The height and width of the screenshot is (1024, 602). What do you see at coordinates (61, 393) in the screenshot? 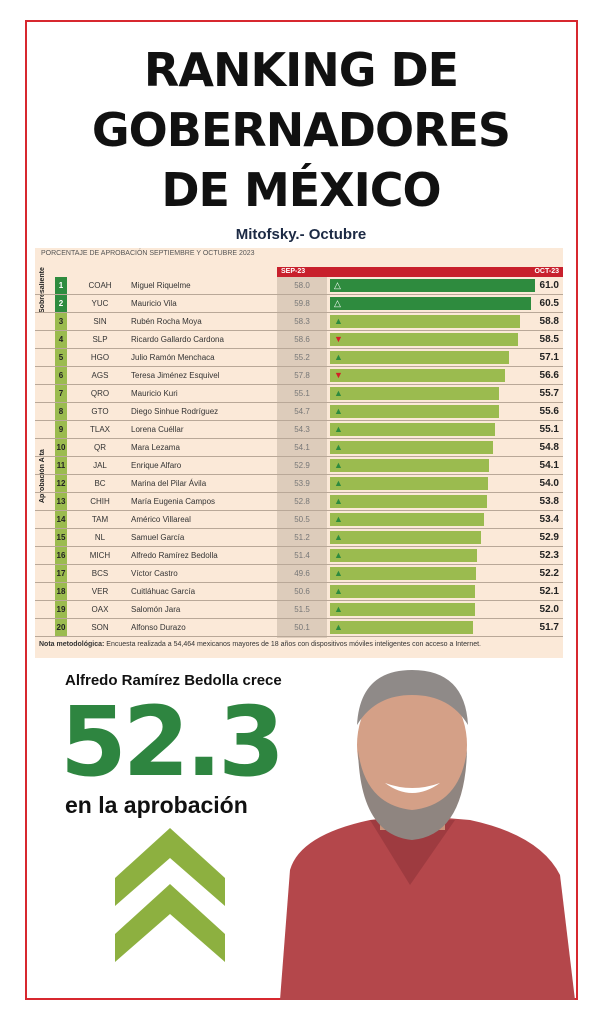
I see `rank: 7` at bounding box center [61, 393].